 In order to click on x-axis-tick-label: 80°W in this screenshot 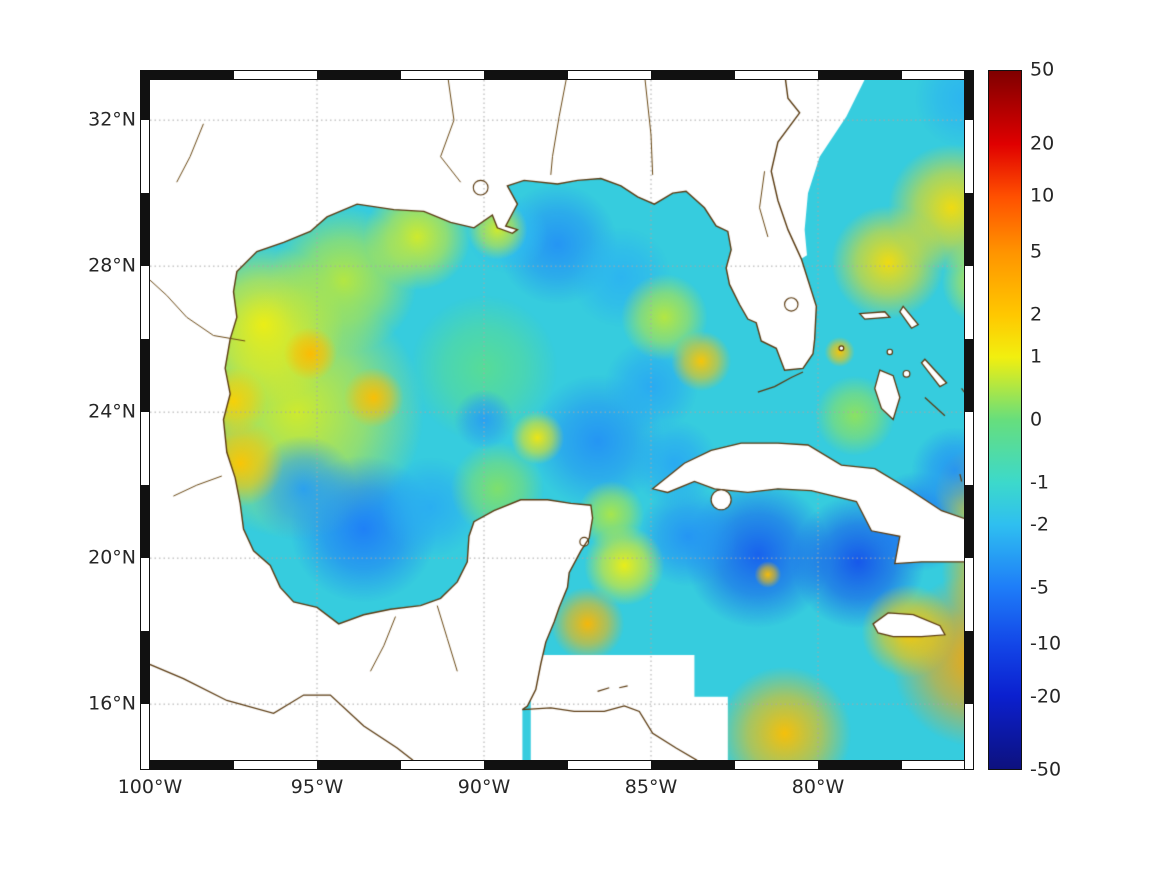, I will do `click(818, 787)`.